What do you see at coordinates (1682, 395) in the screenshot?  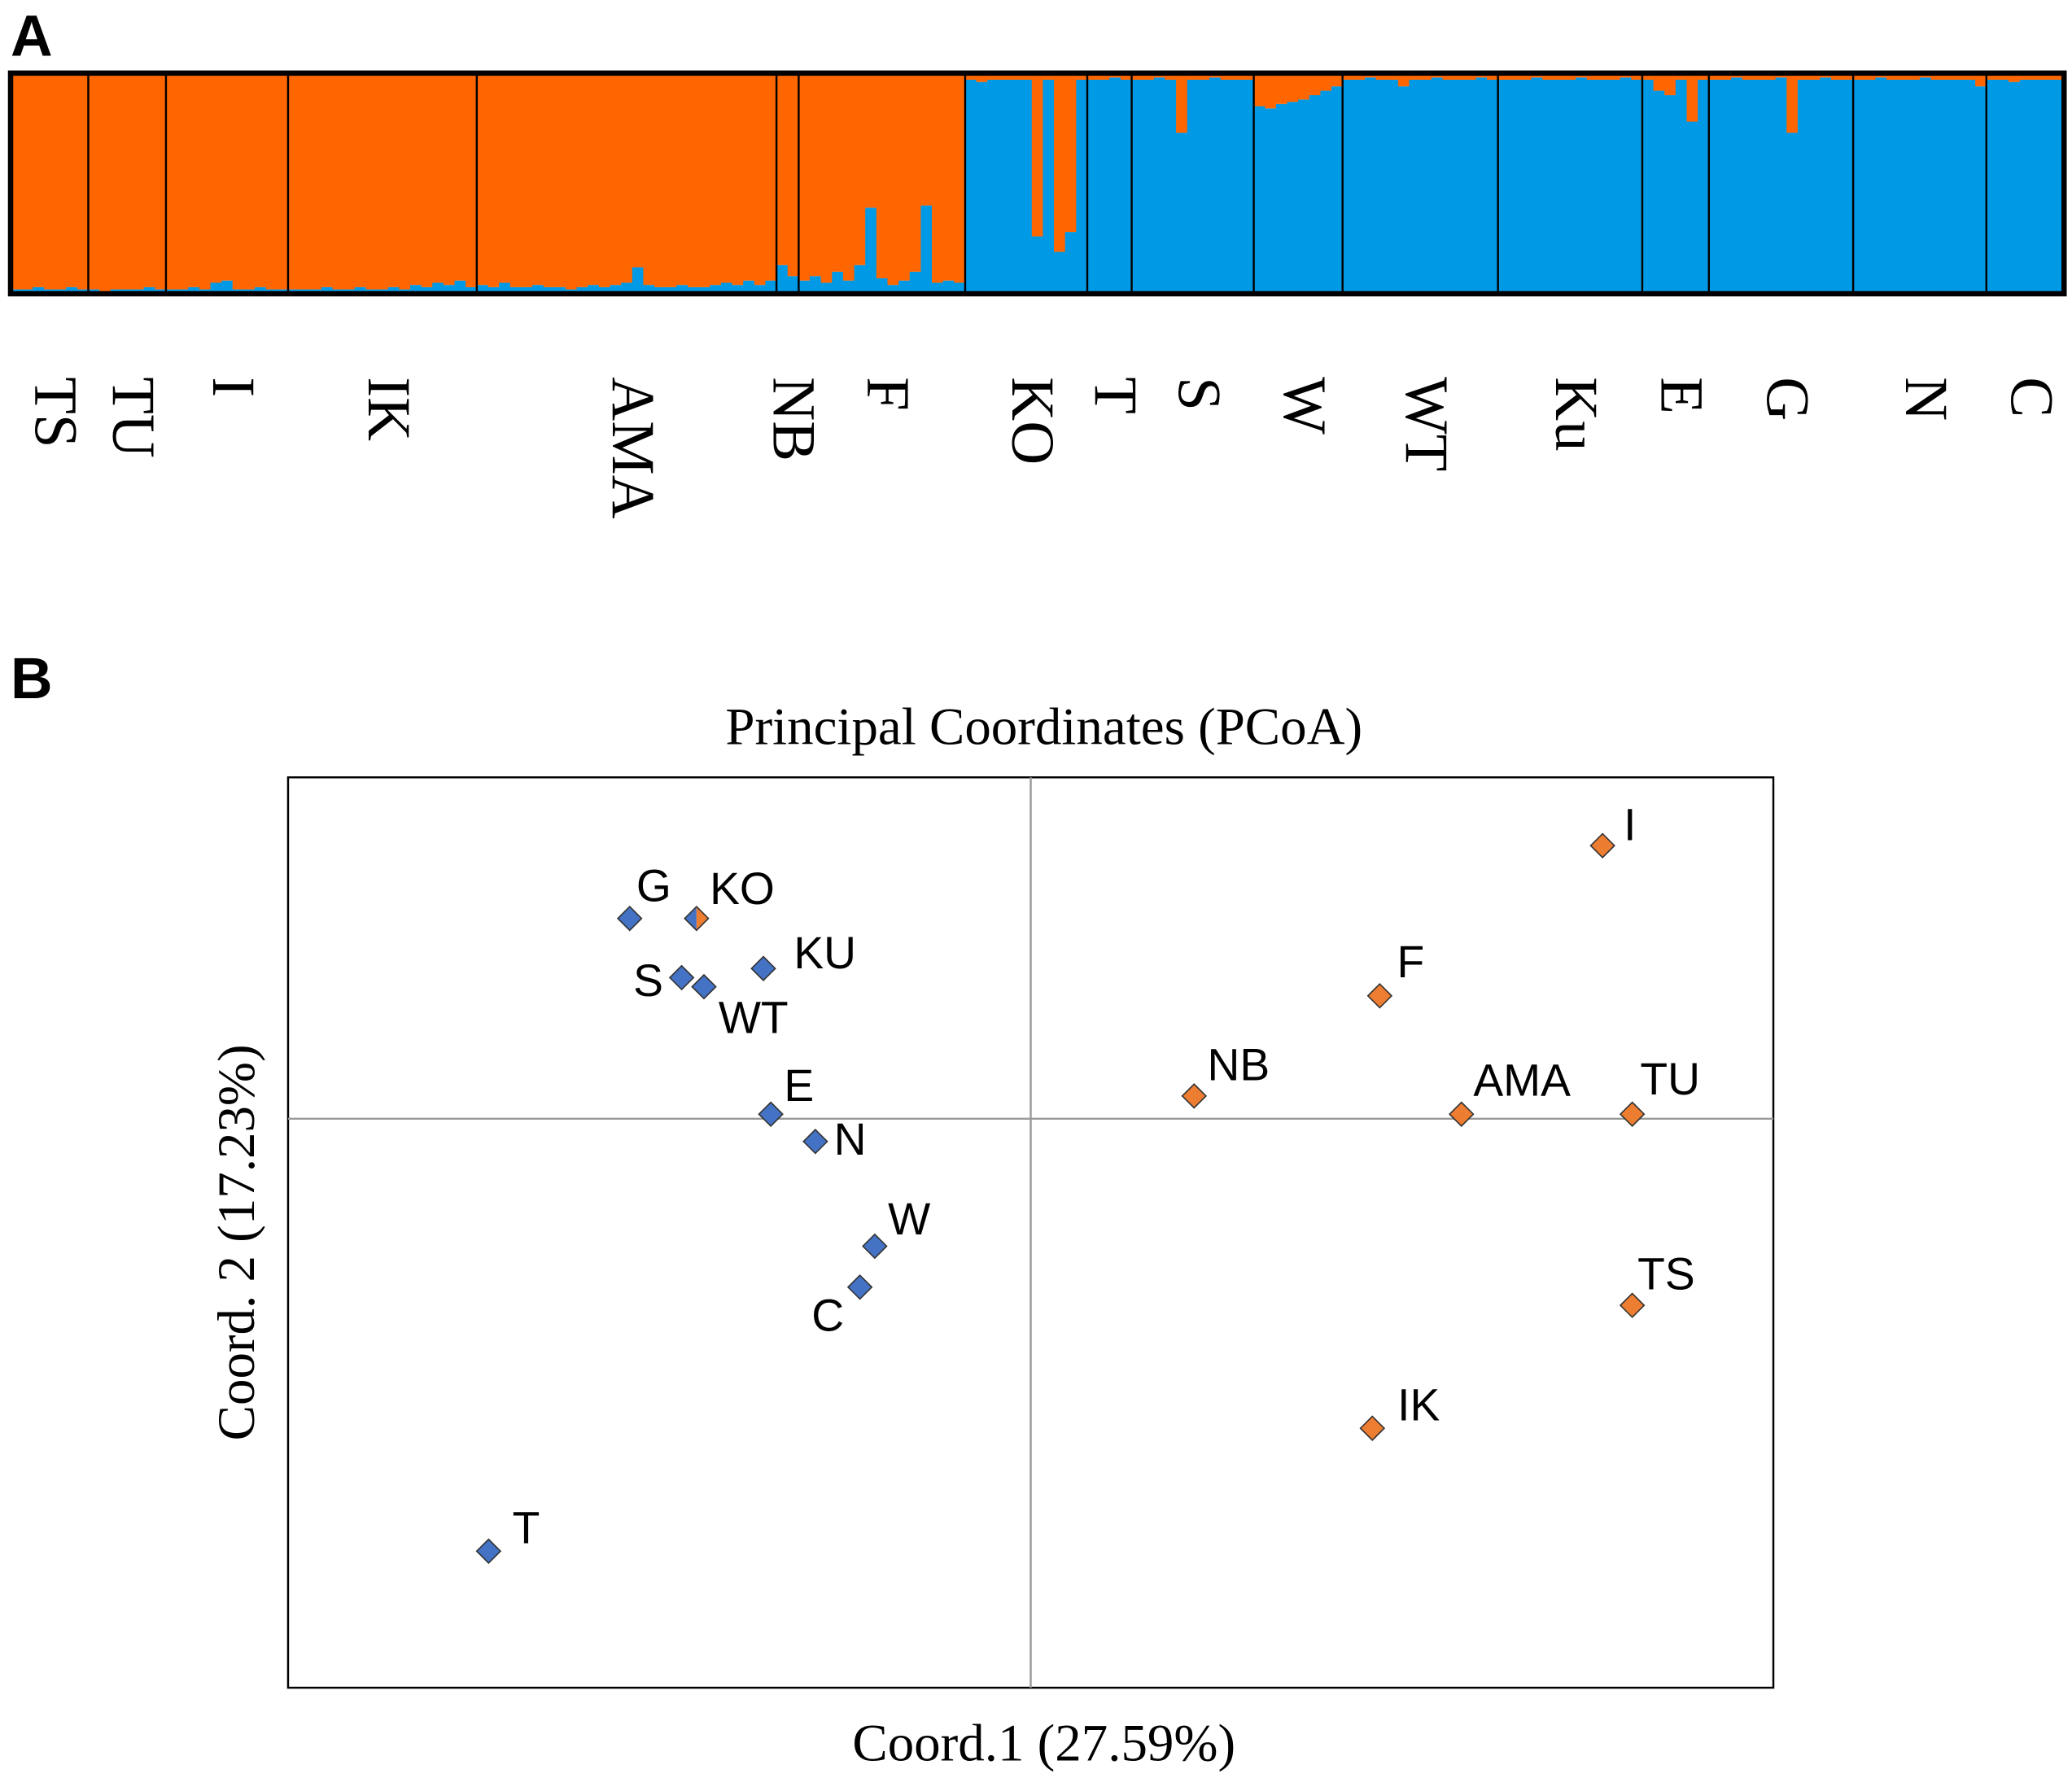 I see `group-label: E` at bounding box center [1682, 395].